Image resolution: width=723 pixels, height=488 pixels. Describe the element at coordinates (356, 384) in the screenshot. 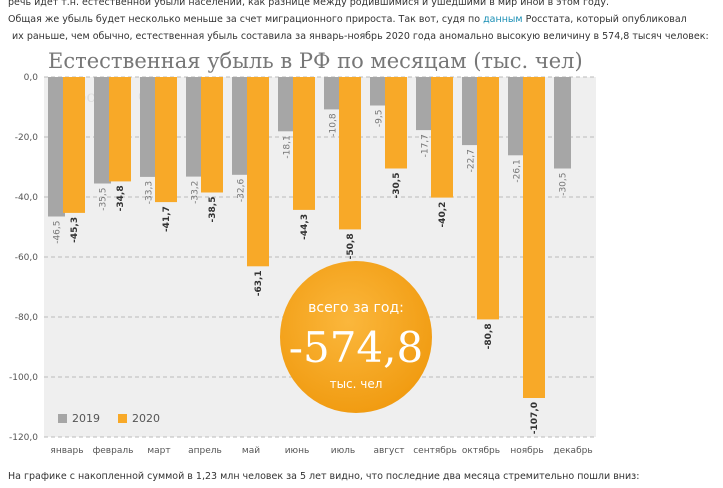

I see `callout-text: тыс. чел` at that location.